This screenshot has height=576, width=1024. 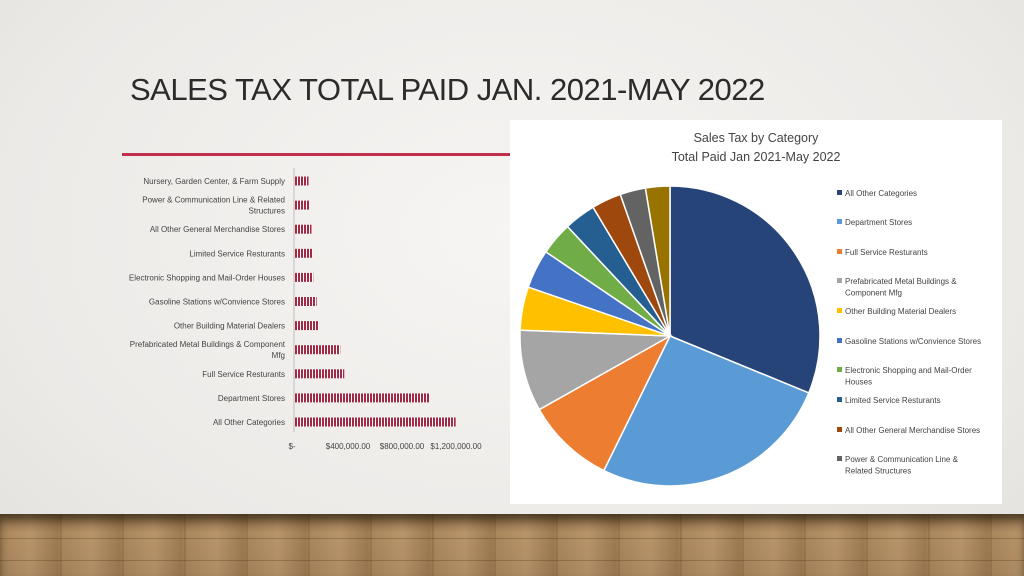 I want to click on legend-label: Gasoline Stations w/Convience Stores, so click(x=913, y=341).